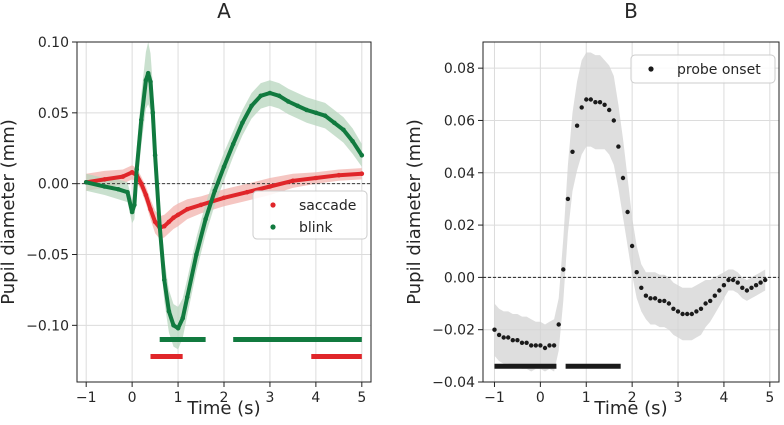 This screenshot has height=425, width=784. I want to click on y-tick-label: 0.00, so click(459, 278).